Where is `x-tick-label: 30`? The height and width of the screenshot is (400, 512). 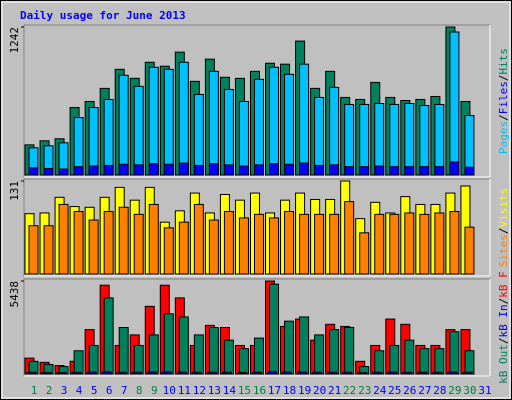
x-tick-label: 30 is located at coordinates (469, 390).